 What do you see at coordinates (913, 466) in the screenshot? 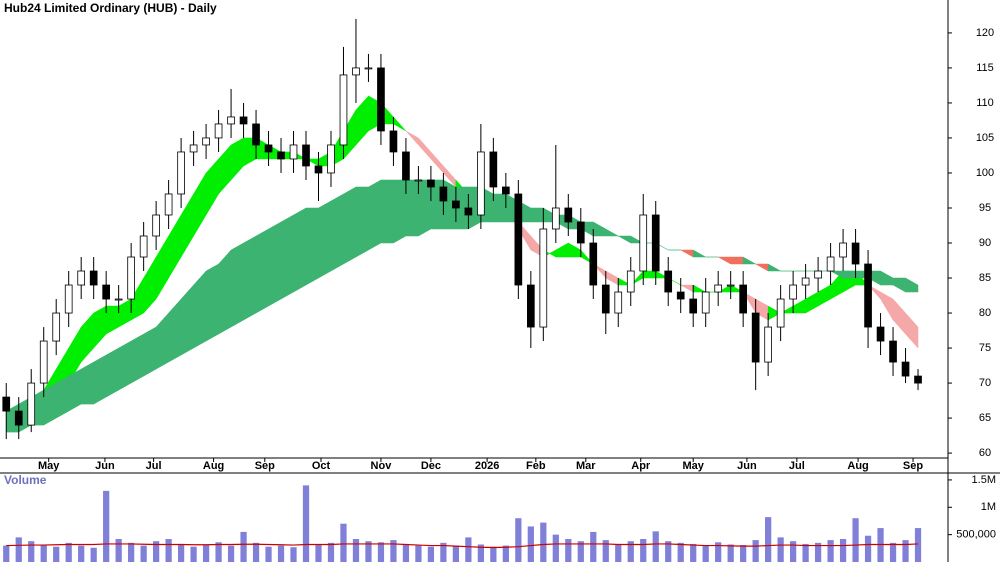
I see `x-tick-label: Sep` at bounding box center [913, 466].